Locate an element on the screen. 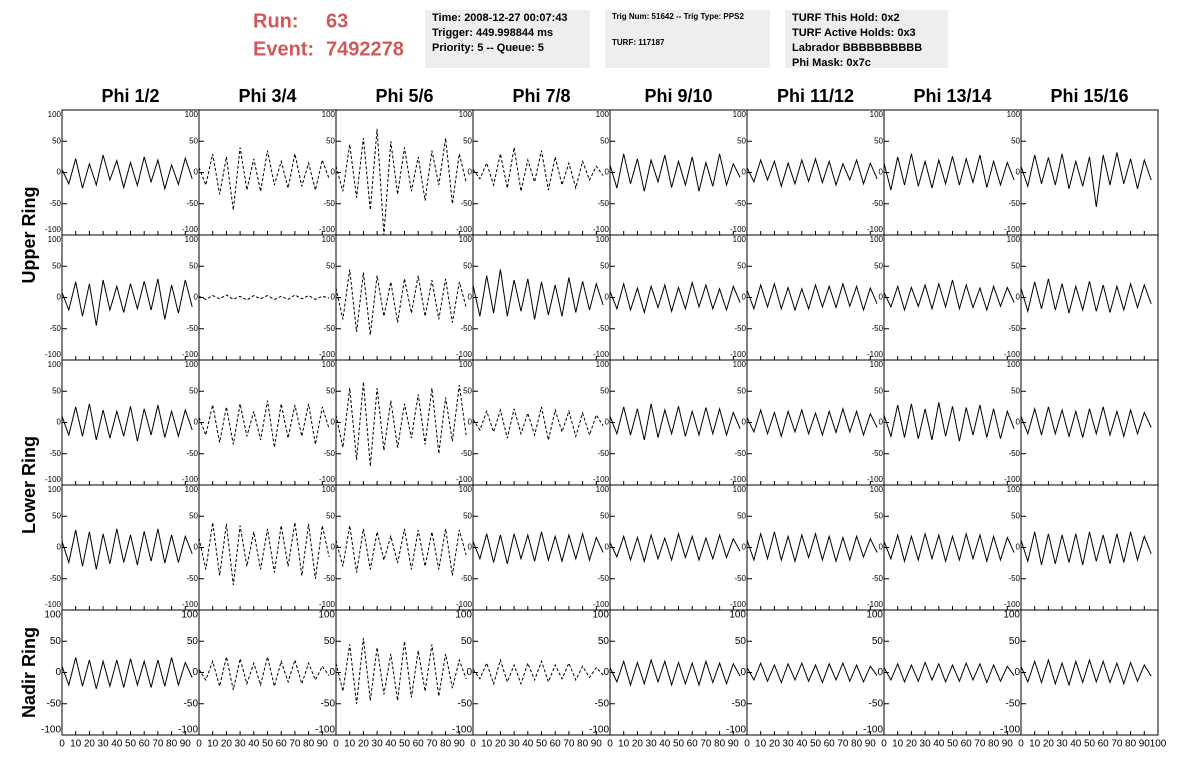  info-line: TURF: 117187 is located at coordinates (638, 42).